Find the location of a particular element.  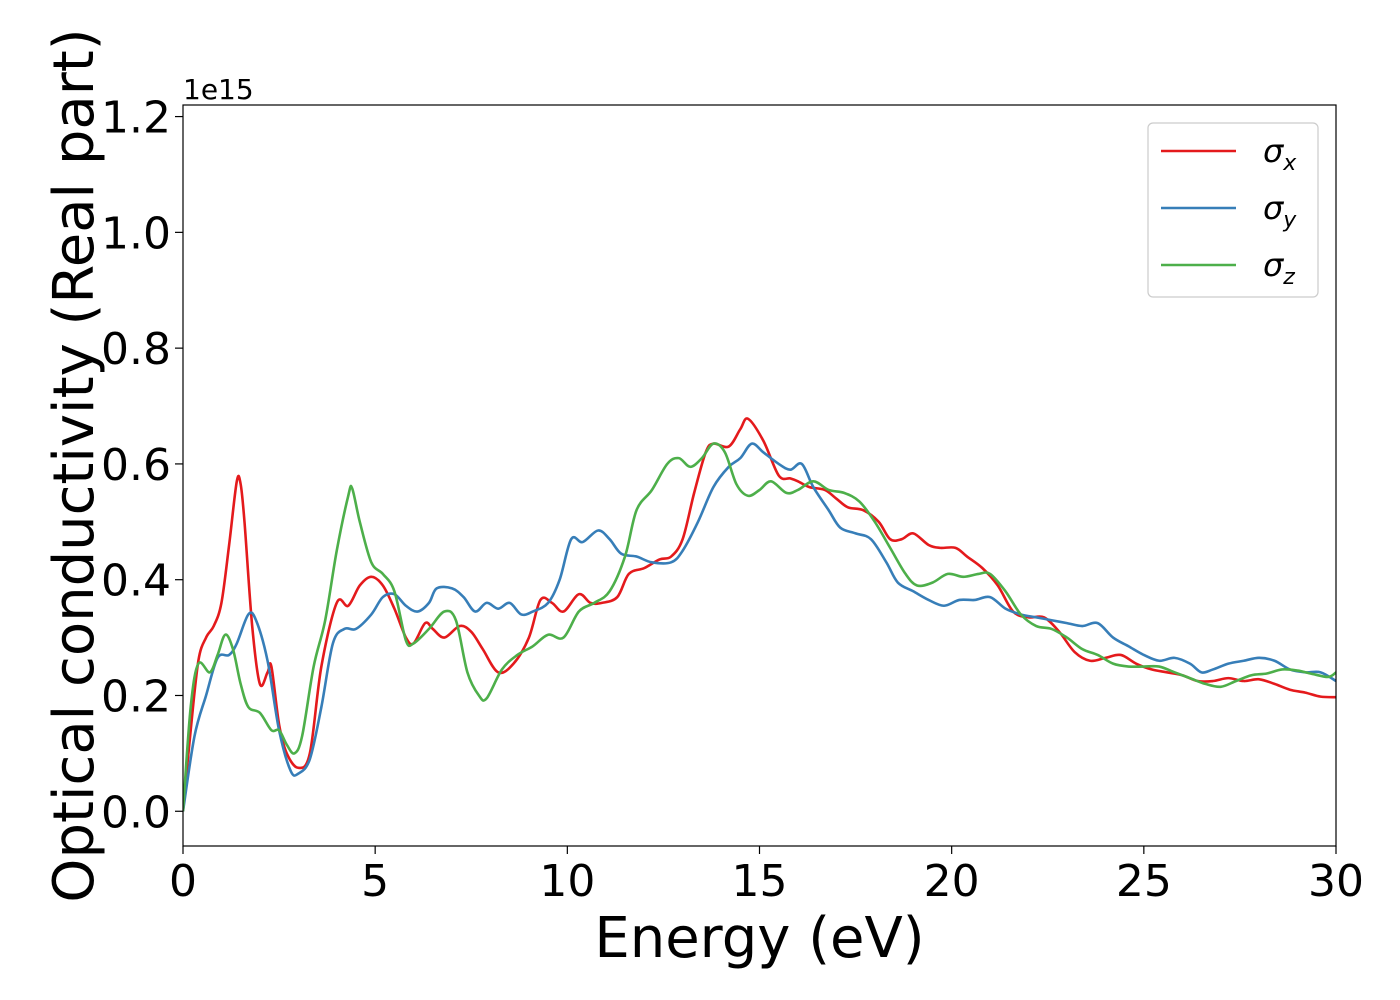

x-tick-label: 5 is located at coordinates (375, 881).